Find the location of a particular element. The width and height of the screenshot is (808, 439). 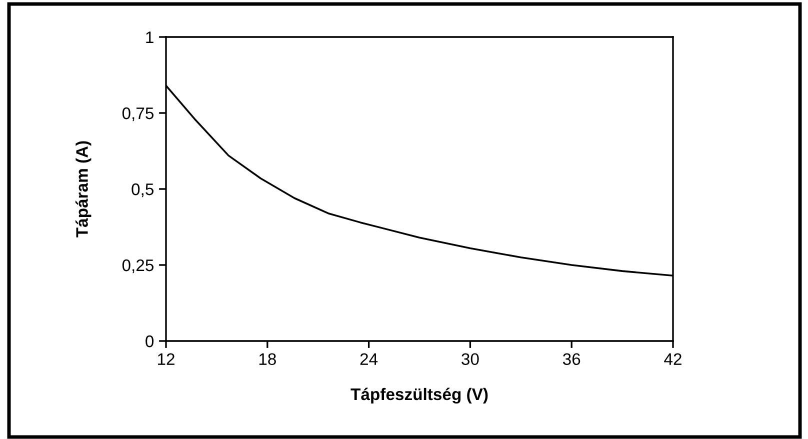

y-tick-label: 1 is located at coordinates (150, 38).